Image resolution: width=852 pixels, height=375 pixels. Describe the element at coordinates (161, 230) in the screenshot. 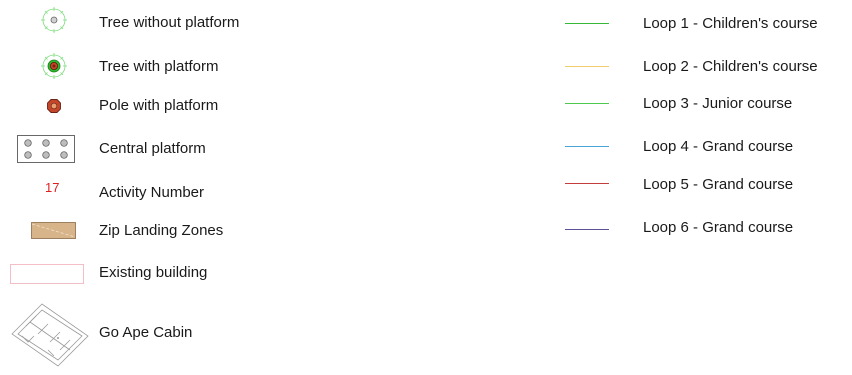

I see `legend-label-zip-landing-zones: Zip Landing Zones` at that location.